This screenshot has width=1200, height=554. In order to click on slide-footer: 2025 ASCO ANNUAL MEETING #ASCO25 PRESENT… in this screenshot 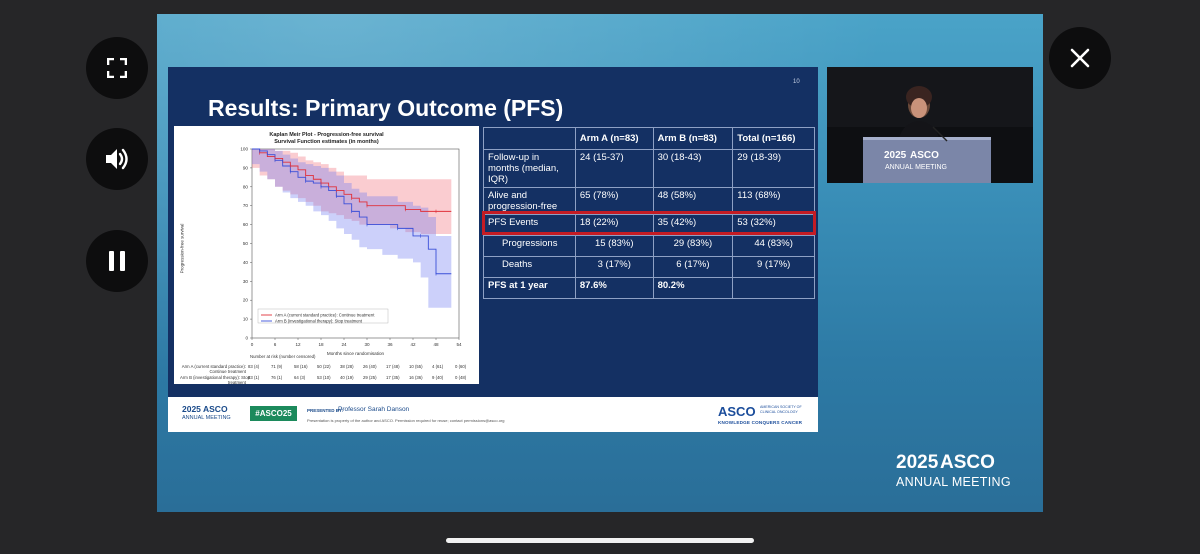, I will do `click(493, 414)`.